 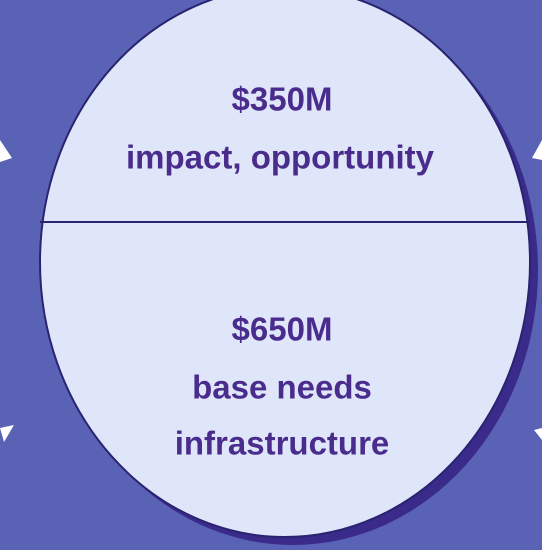 What do you see at coordinates (282, 387) in the screenshot?
I see `bottom-label: base needs` at bounding box center [282, 387].